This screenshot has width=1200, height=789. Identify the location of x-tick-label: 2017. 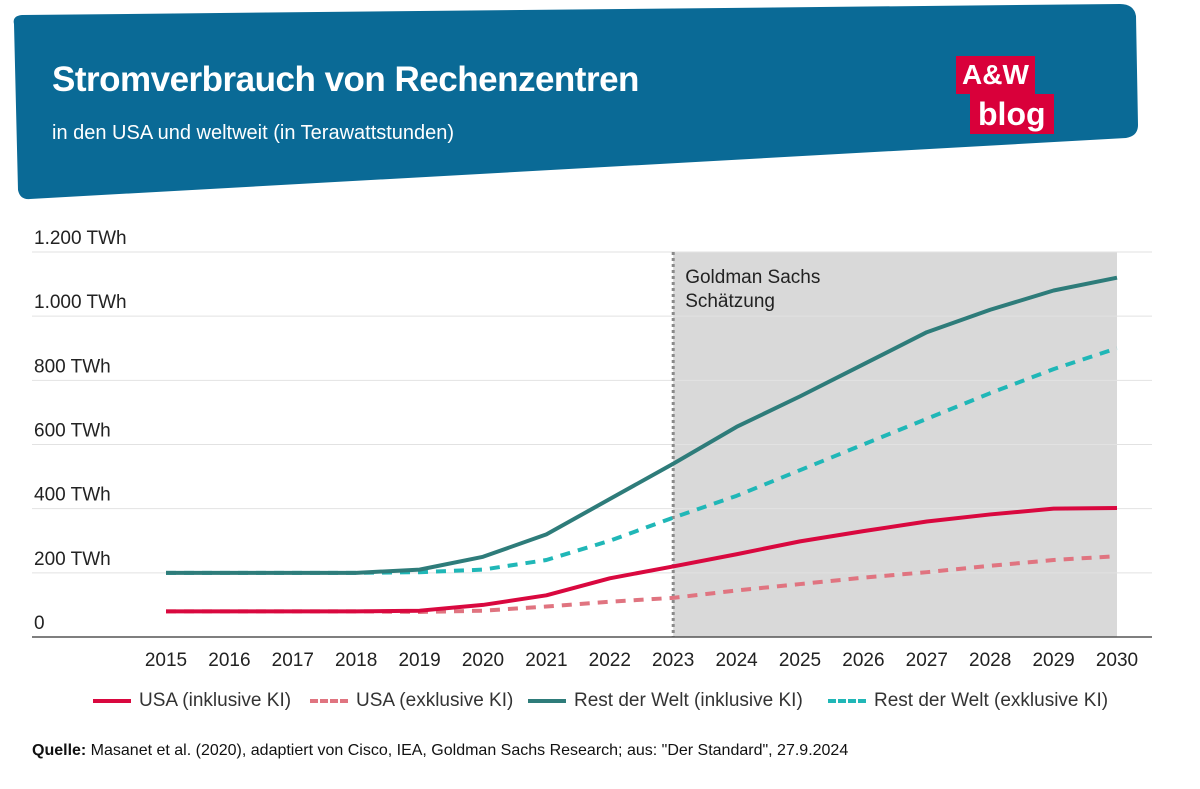
(293, 660).